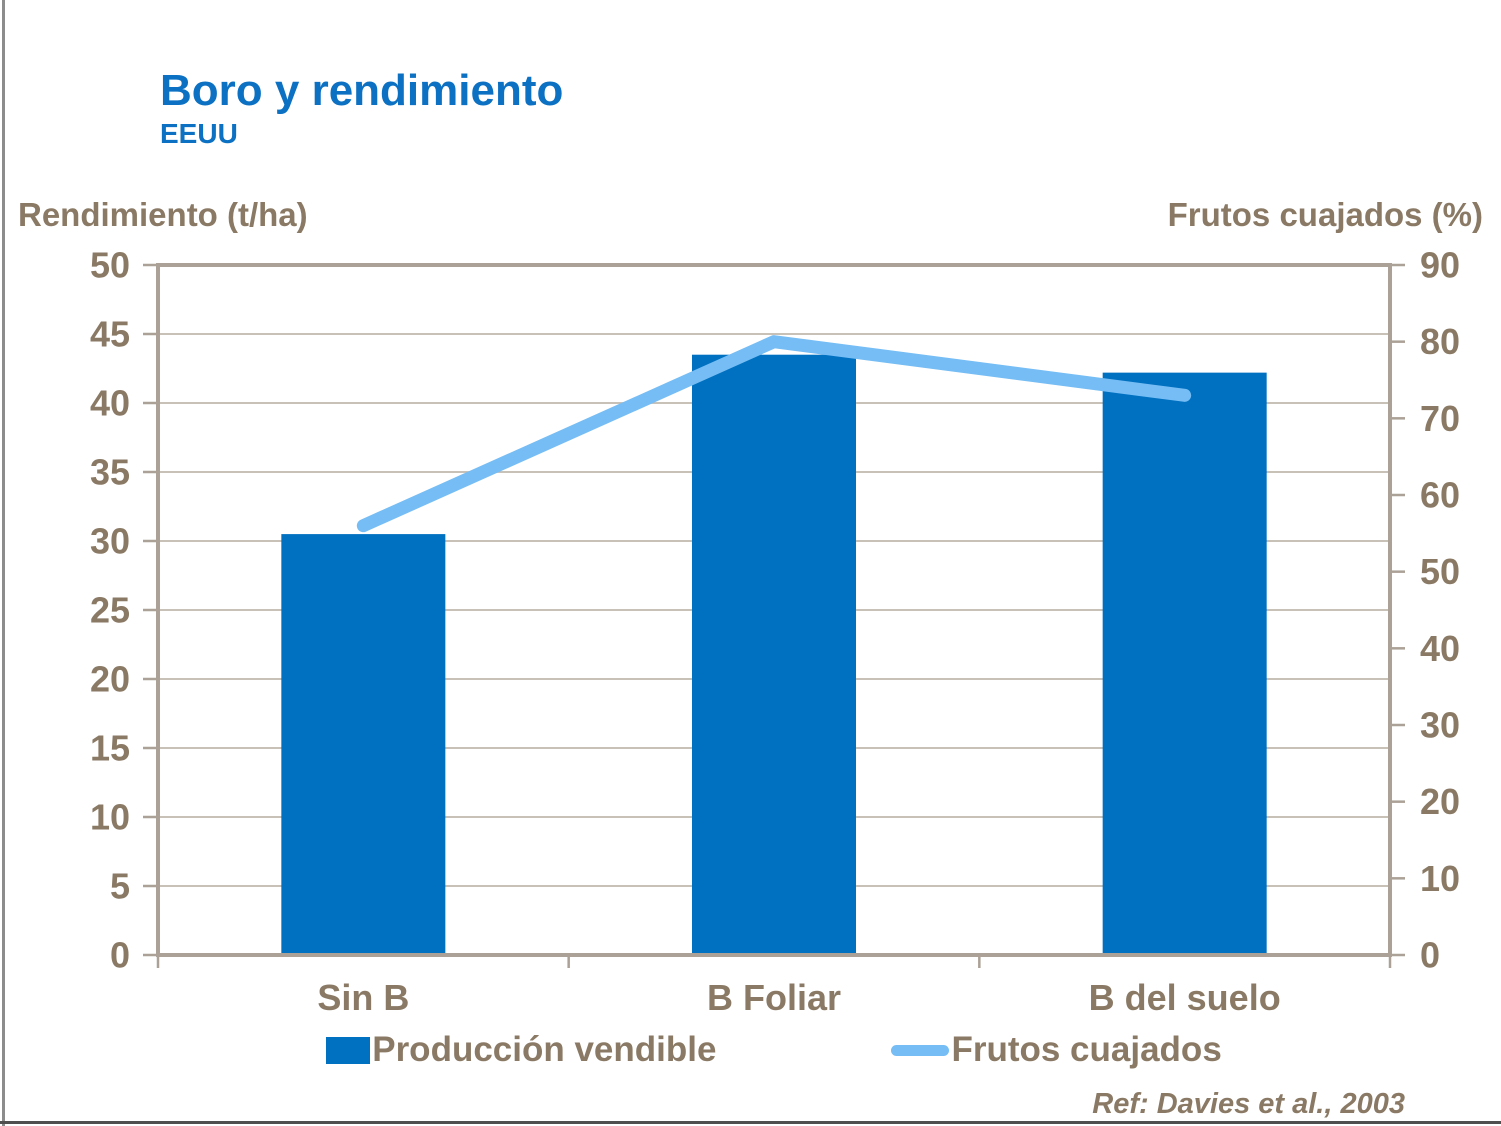  Describe the element at coordinates (1440, 495) in the screenshot. I see `right-axis-label-60: 60` at that location.